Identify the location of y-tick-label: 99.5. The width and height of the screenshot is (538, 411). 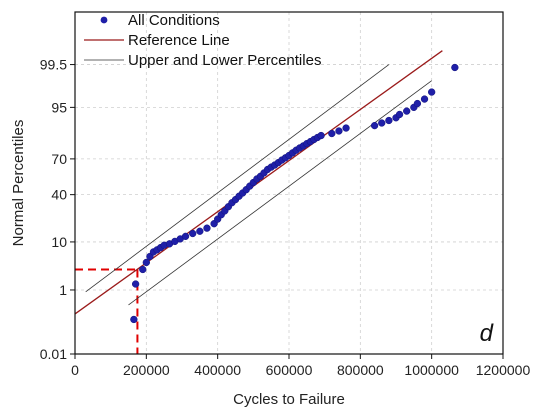
(53, 65).